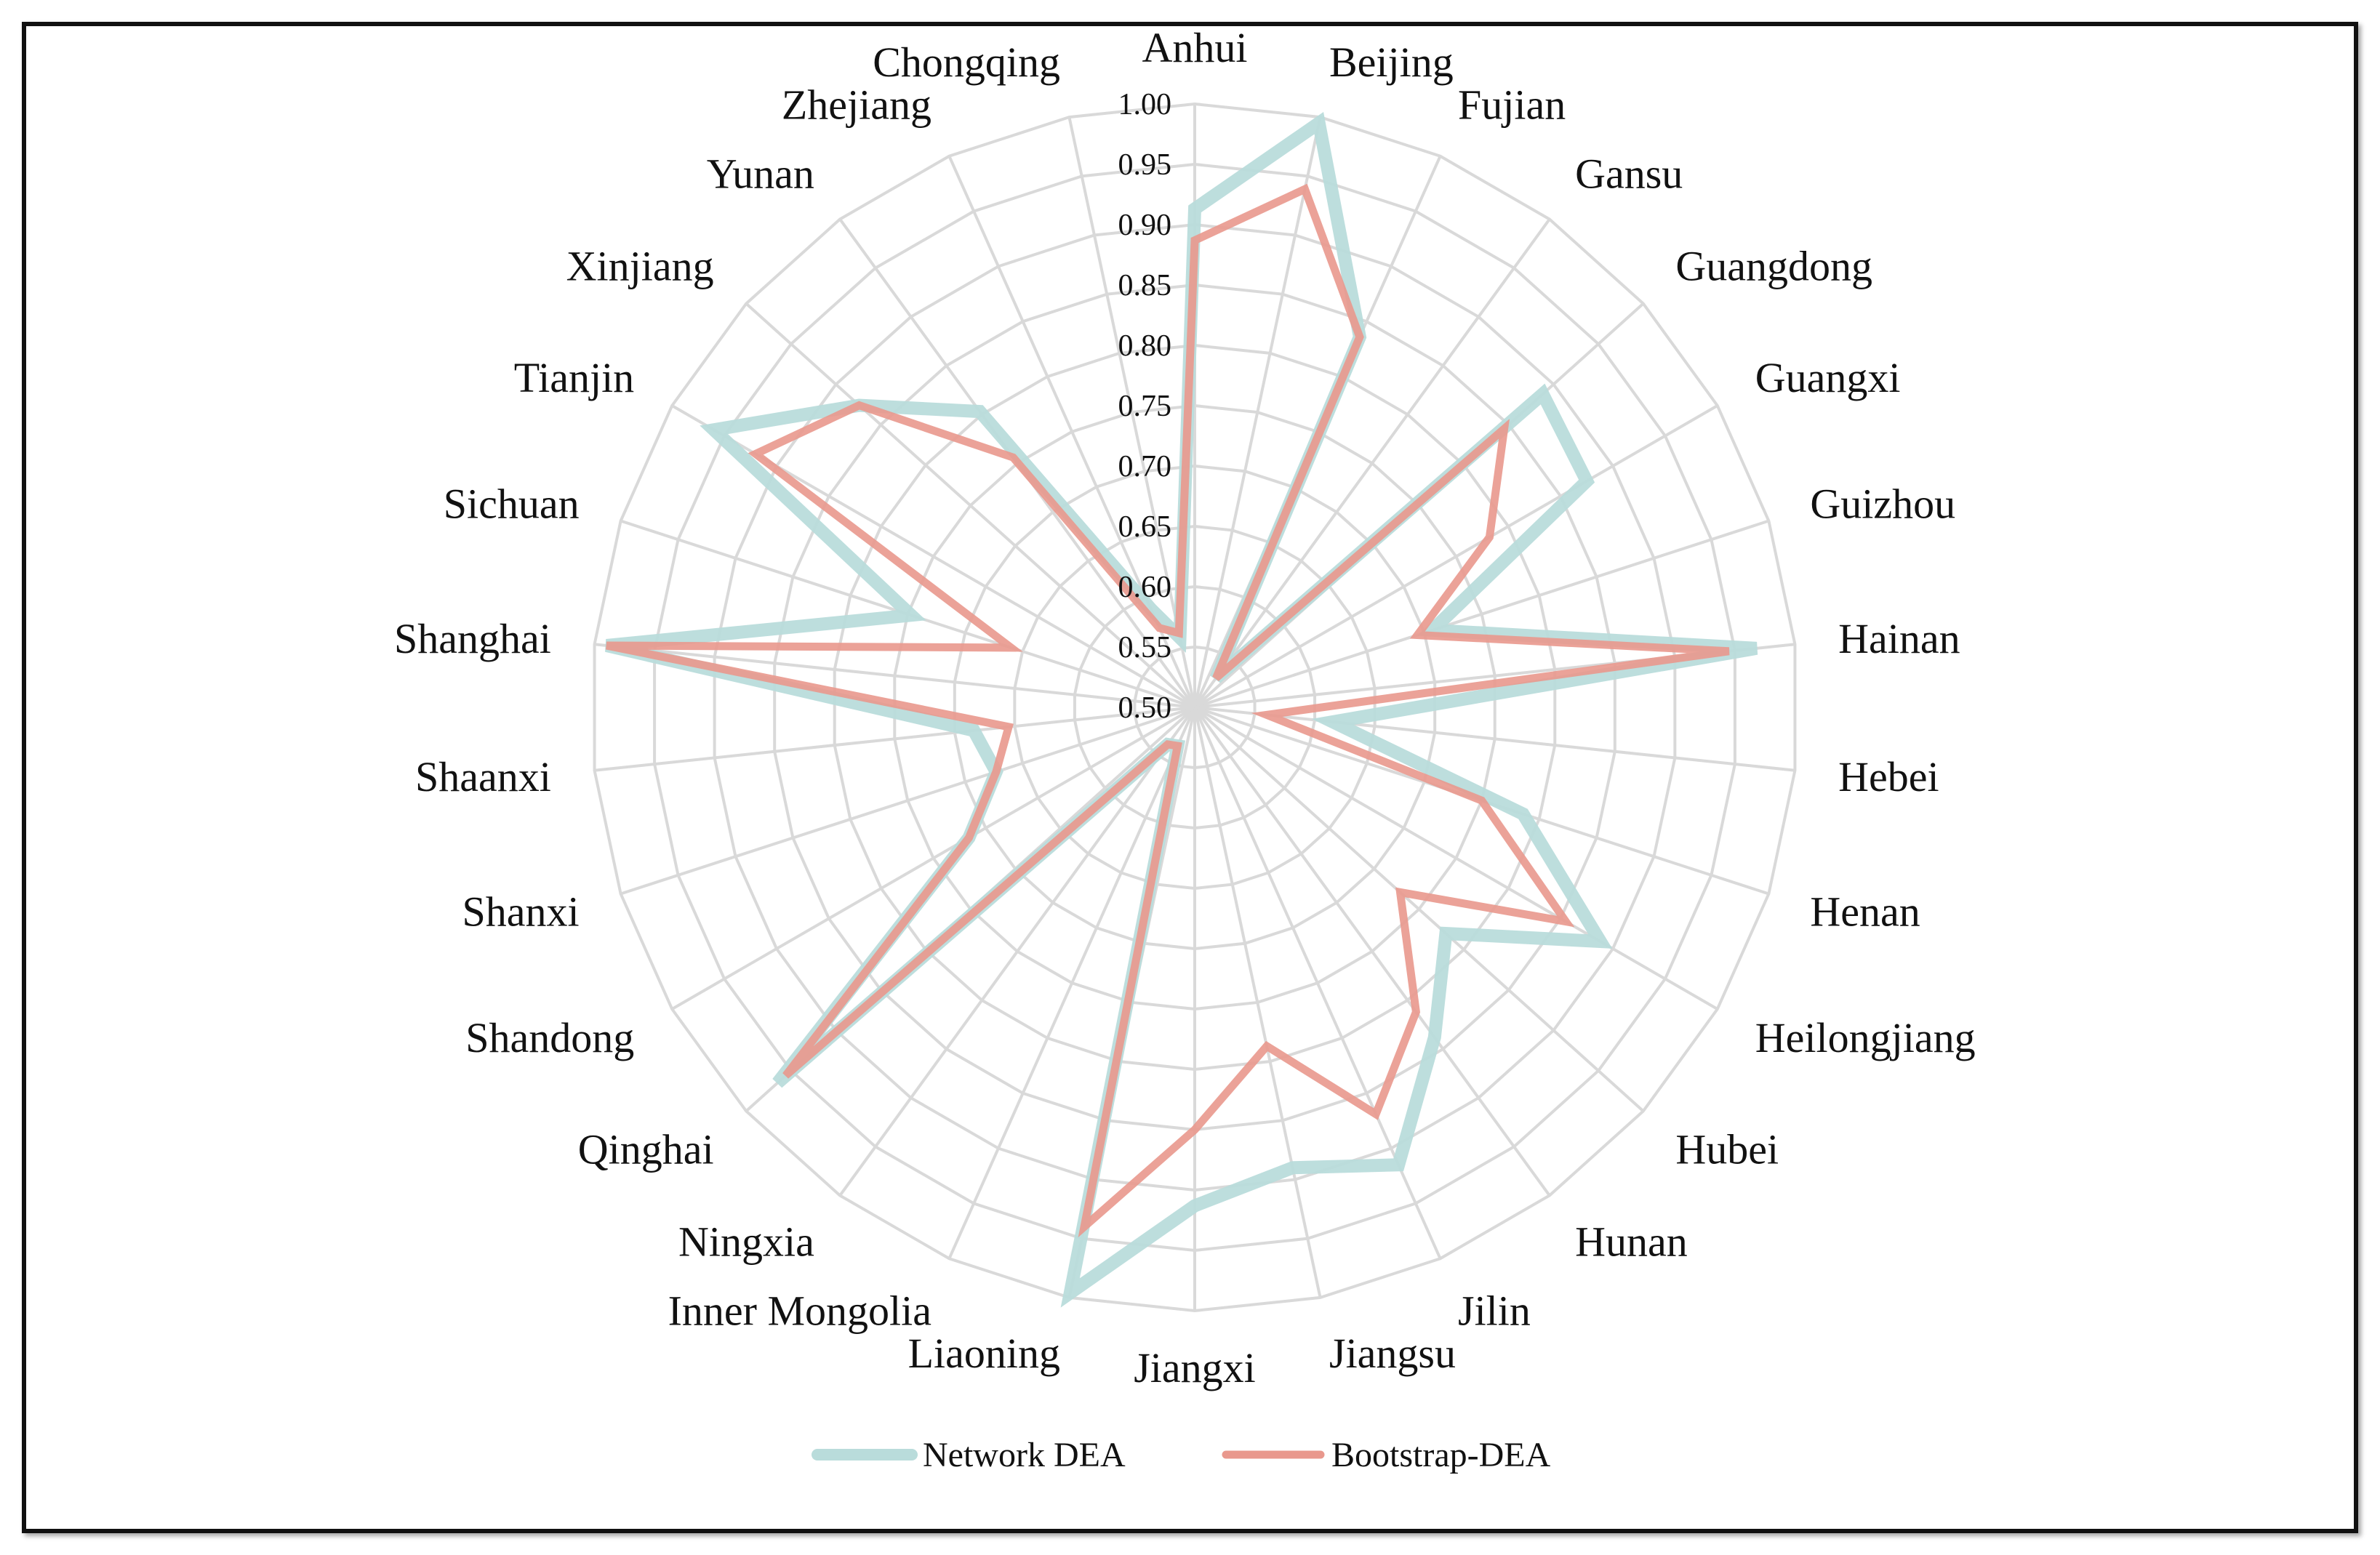  Describe the element at coordinates (760, 174) in the screenshot. I see `category-label-yunan: Yunan` at that location.